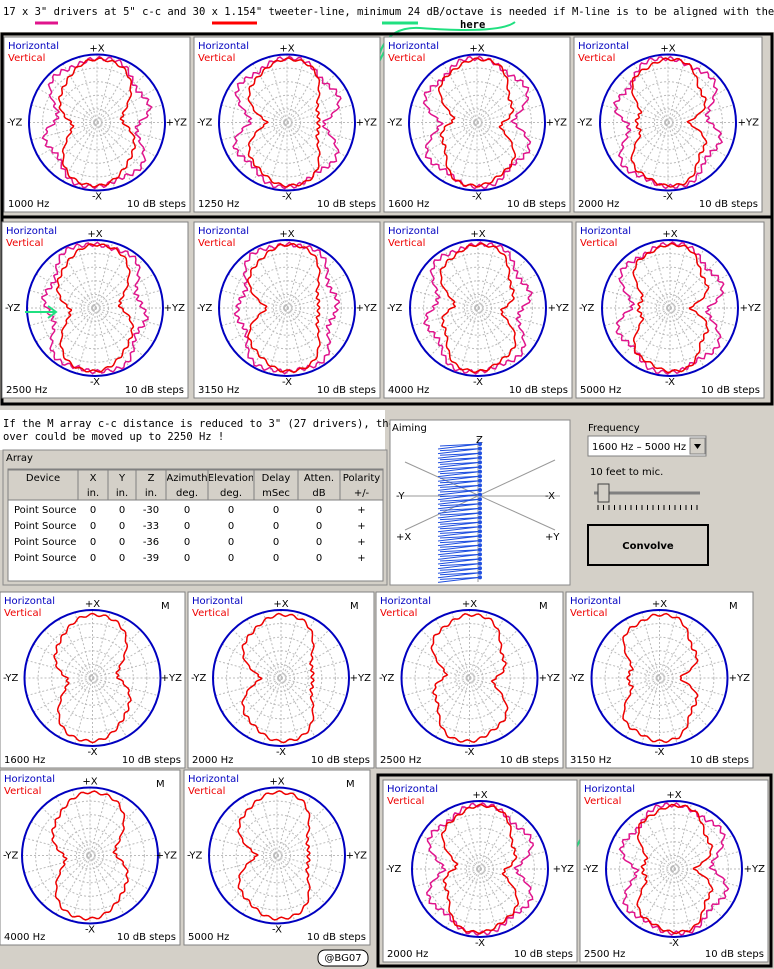  Describe the element at coordinates (552, 537) in the screenshot. I see `aiming-label: +Y` at that location.